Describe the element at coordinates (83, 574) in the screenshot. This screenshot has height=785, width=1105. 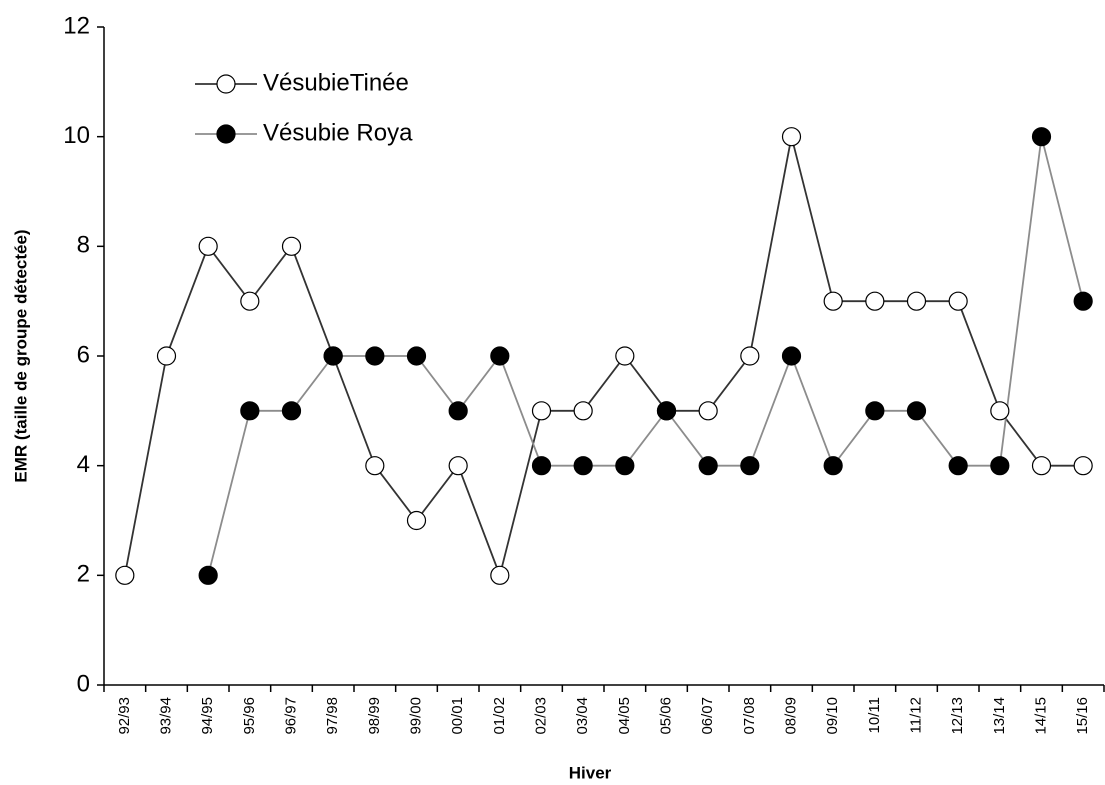
I see `y-tick-label: 2` at that location.